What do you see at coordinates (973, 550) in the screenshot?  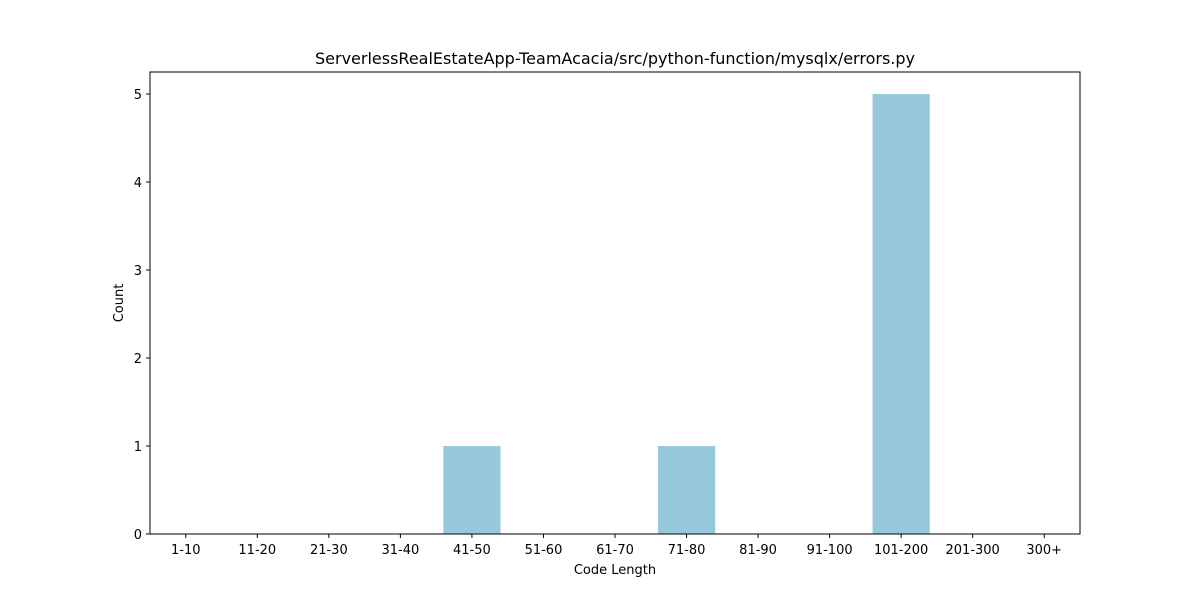 I see `x-tick-label: 201-300` at bounding box center [973, 550].